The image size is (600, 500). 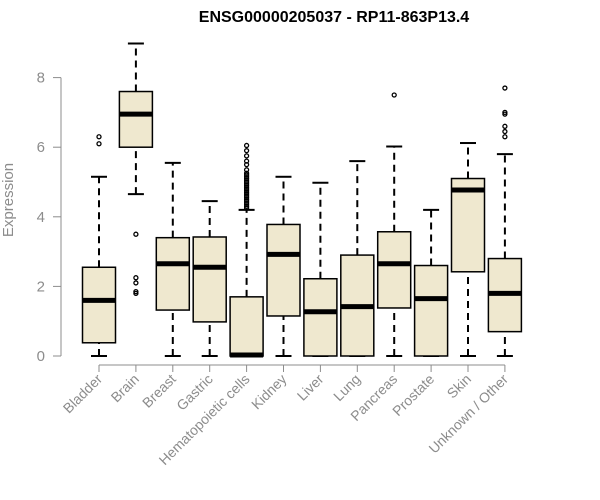 What do you see at coordinates (159, 391) in the screenshot?
I see `x-tick-label: Breast` at bounding box center [159, 391].